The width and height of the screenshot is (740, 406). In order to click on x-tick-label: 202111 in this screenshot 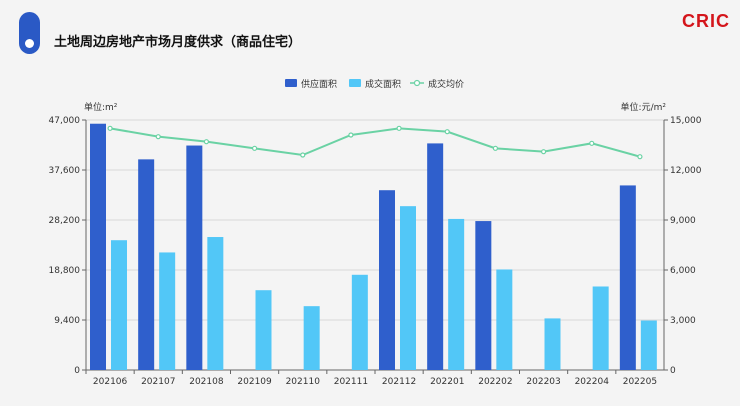, I will do `click(351, 382)`.